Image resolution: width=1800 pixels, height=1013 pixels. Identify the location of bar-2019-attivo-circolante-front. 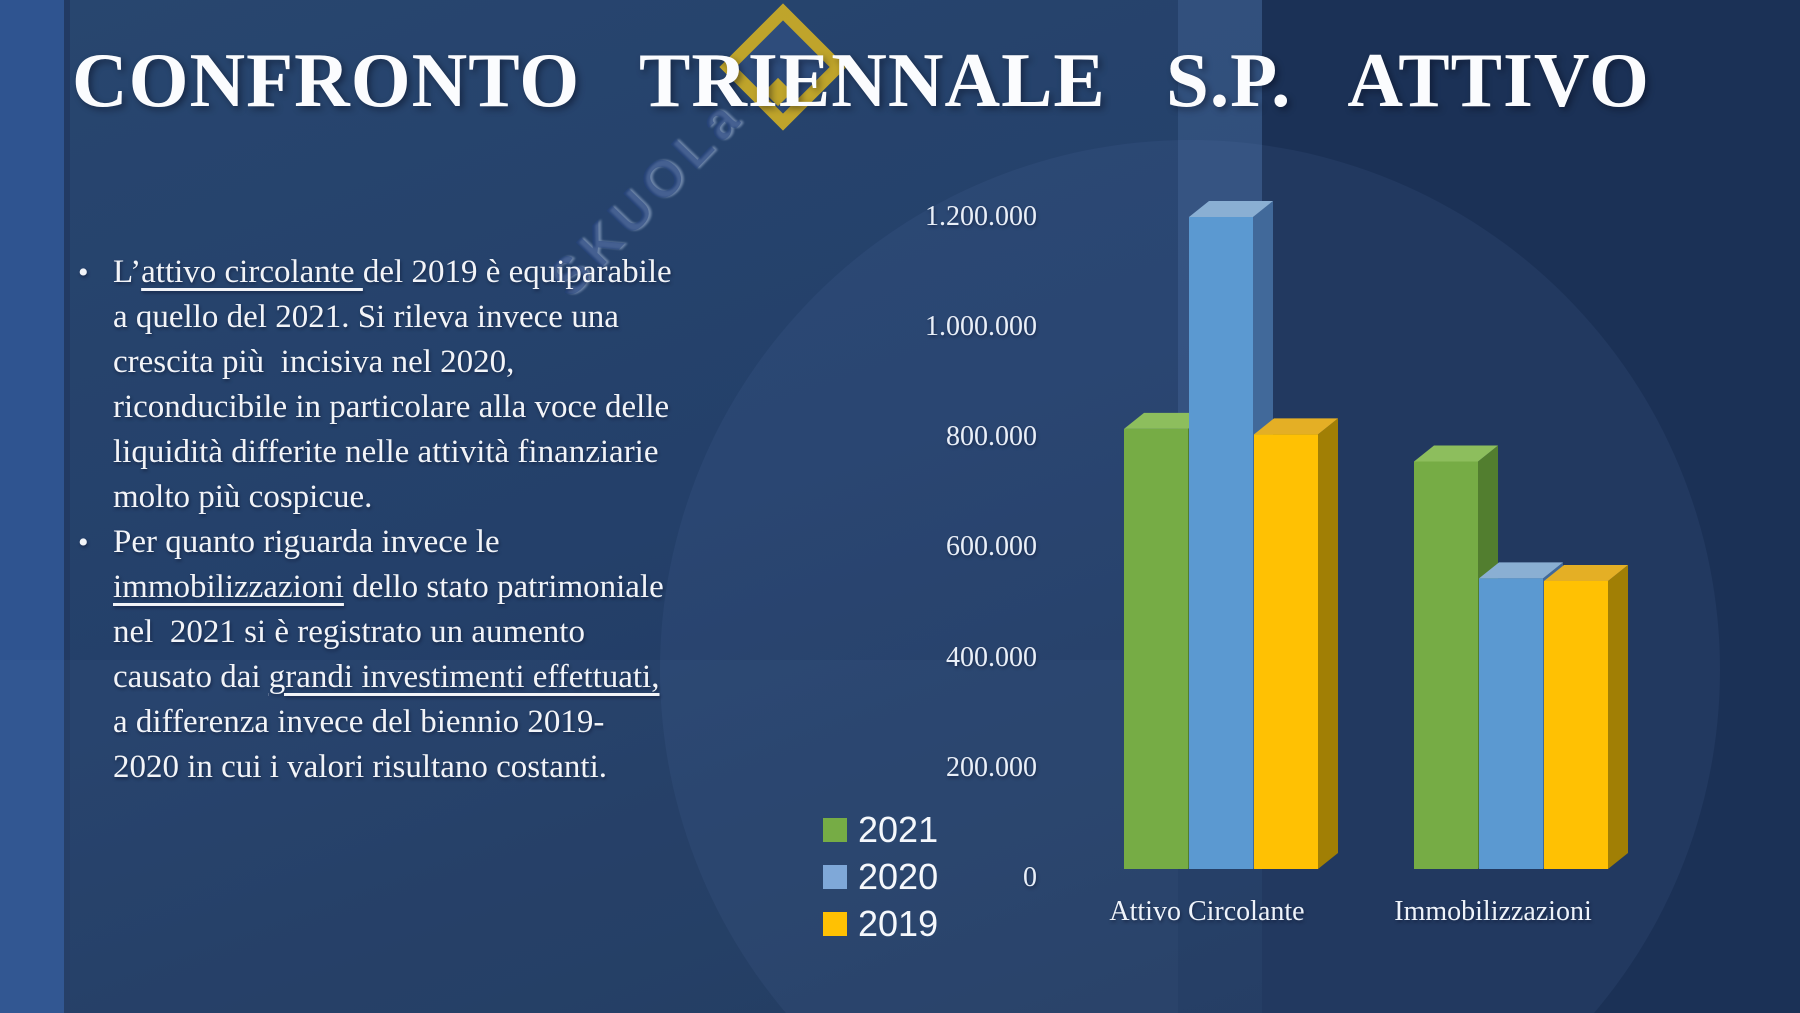
(1286, 651).